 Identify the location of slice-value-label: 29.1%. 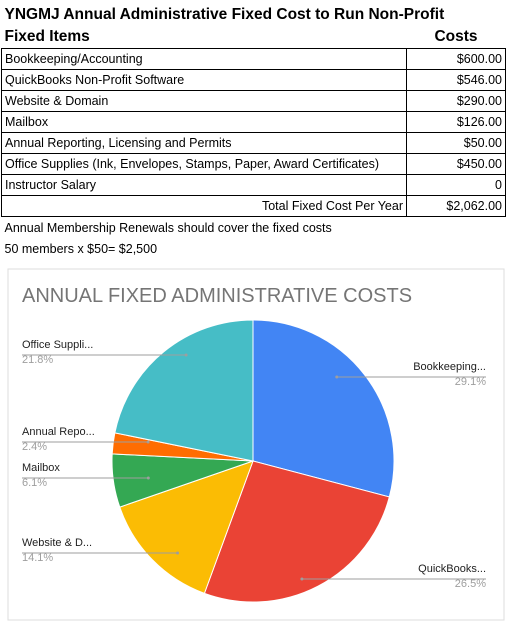
(470, 382).